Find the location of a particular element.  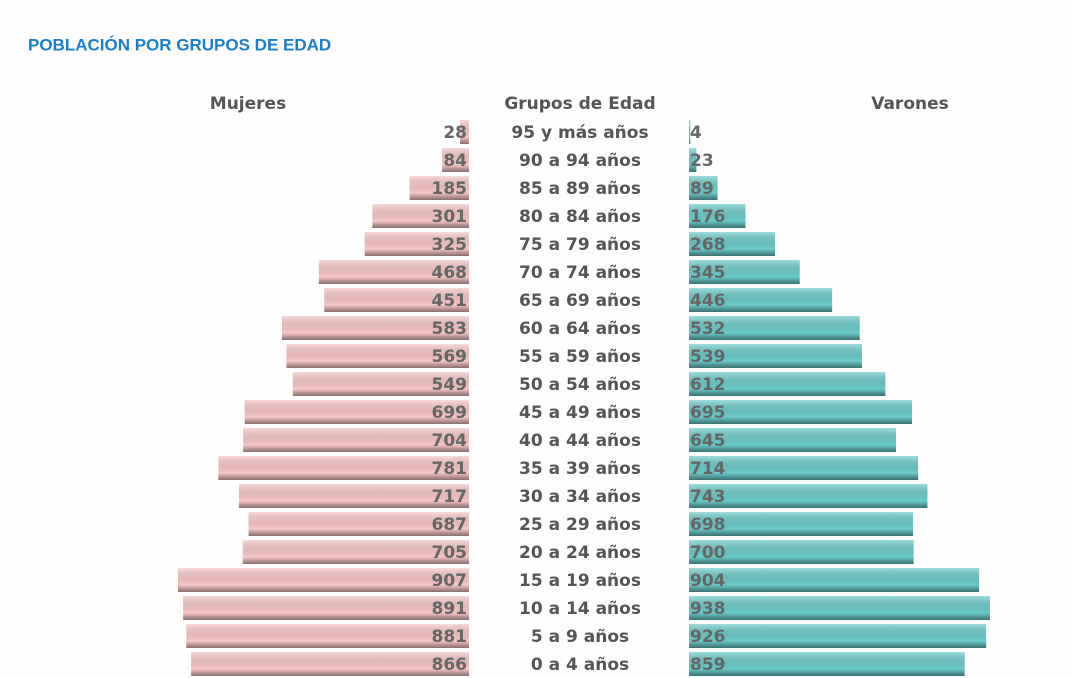

category-label: 90 a 94 años is located at coordinates (580, 161).